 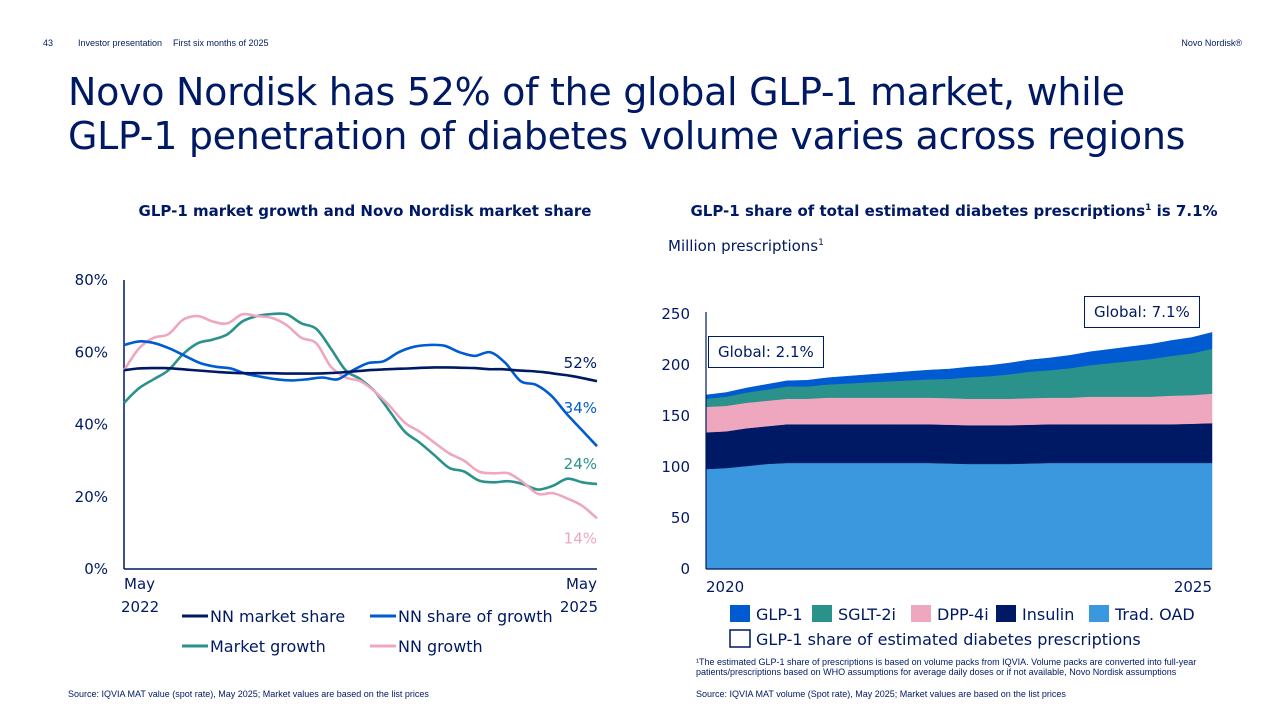 I want to click on x-tick-label-end-year: 2025, so click(x=579, y=607).